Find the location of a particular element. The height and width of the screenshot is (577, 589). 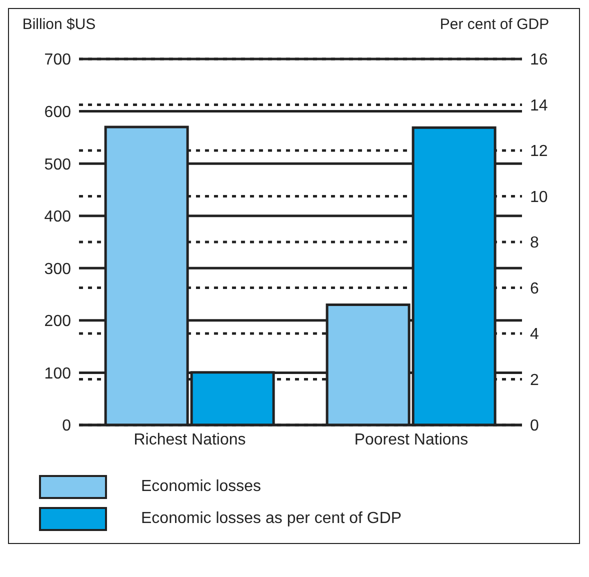

y-tick-label: 400 is located at coordinates (58, 217).